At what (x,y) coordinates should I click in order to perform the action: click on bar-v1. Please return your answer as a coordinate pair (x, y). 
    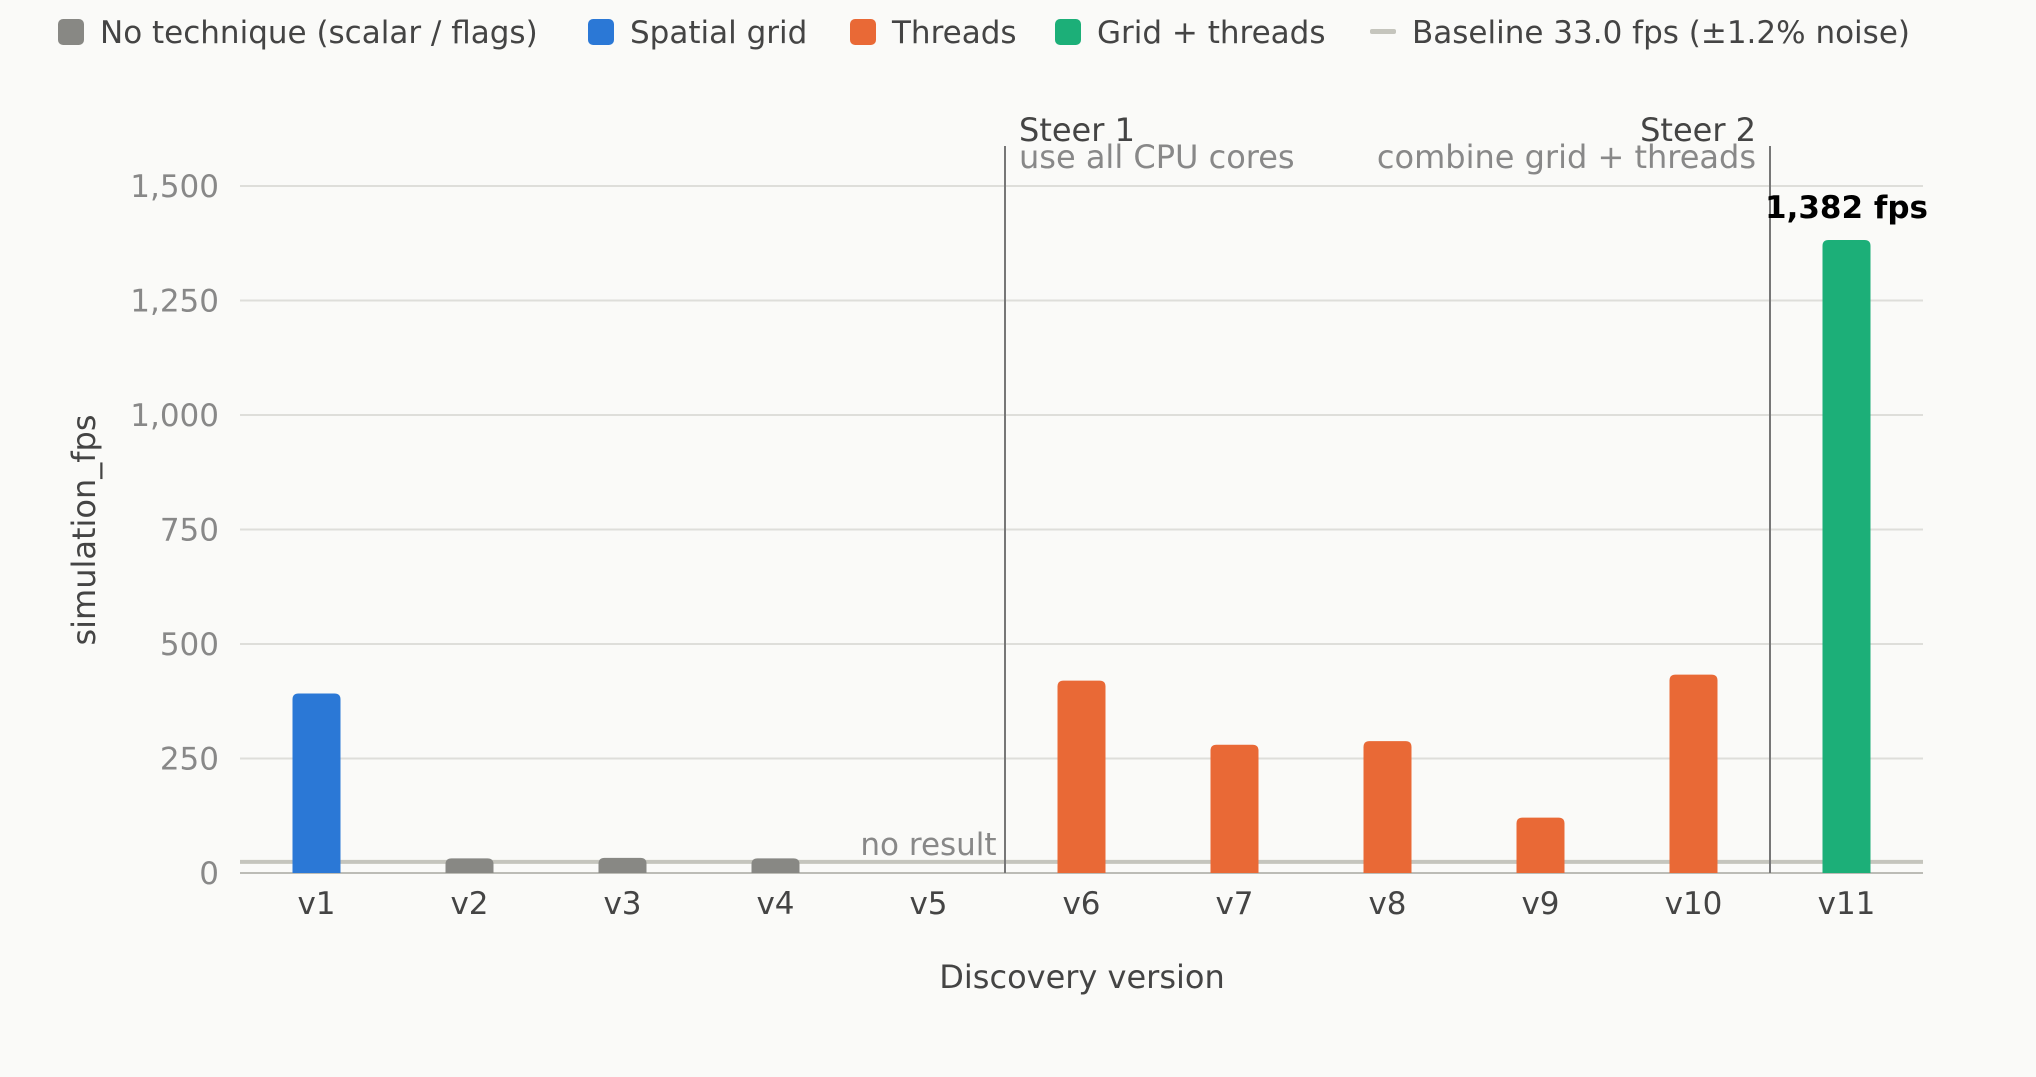
    Looking at the image, I should click on (316, 783).